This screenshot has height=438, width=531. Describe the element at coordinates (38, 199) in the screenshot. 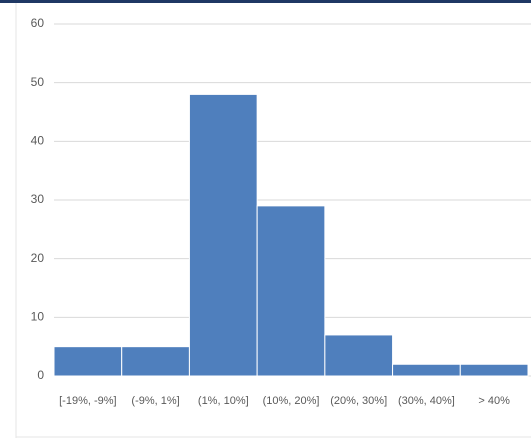

I see `y-tick-label: 30` at that location.